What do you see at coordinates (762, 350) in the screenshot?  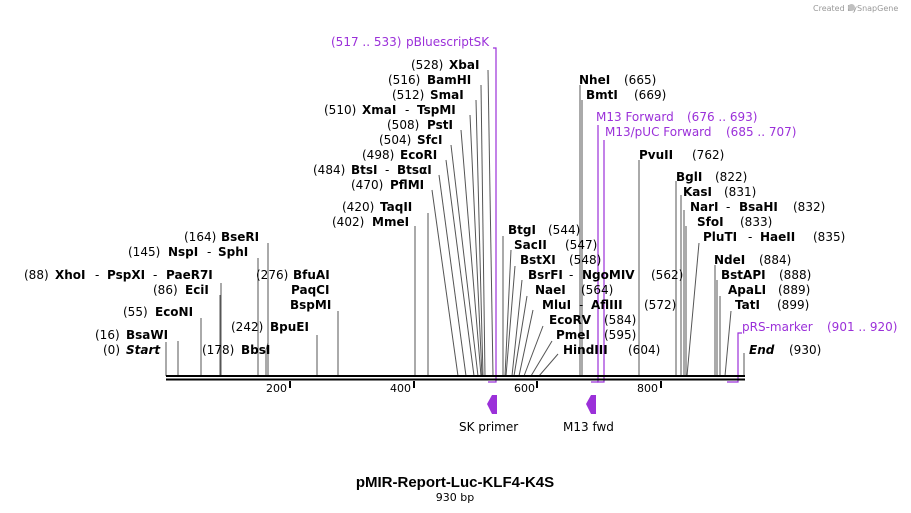 I see `label-end: End` at bounding box center [762, 350].